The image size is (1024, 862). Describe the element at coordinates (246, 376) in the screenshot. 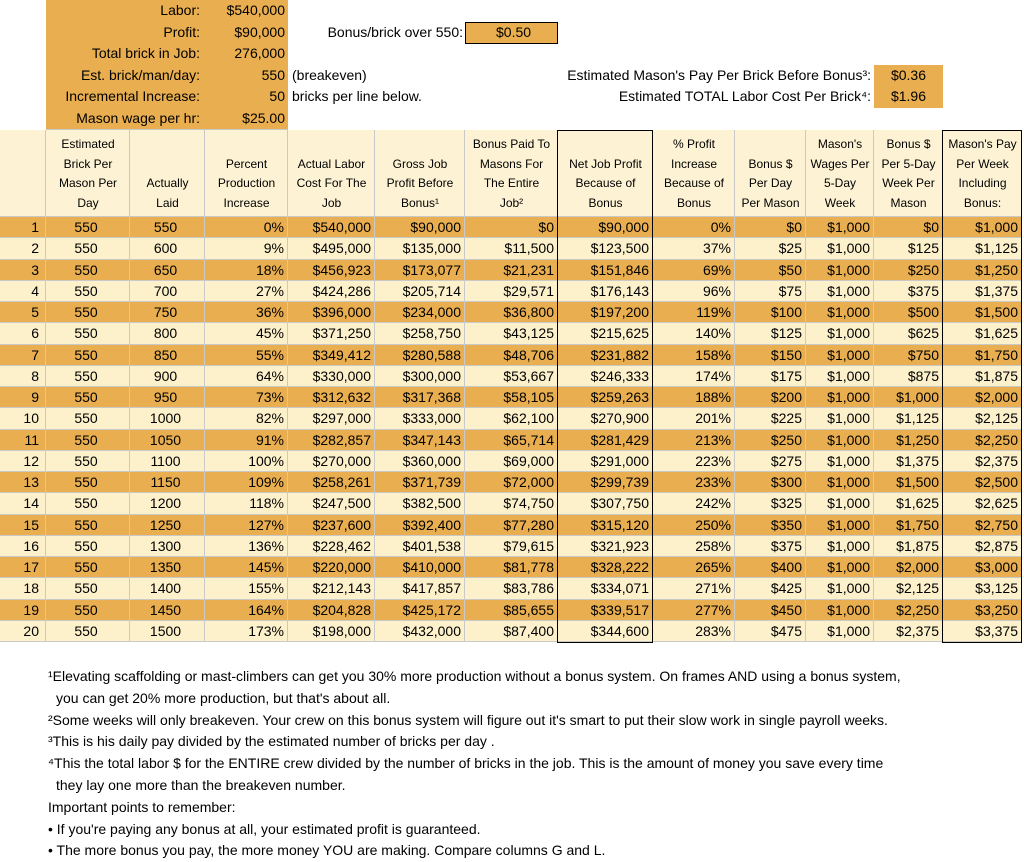

I see `cell: 64%` at that location.